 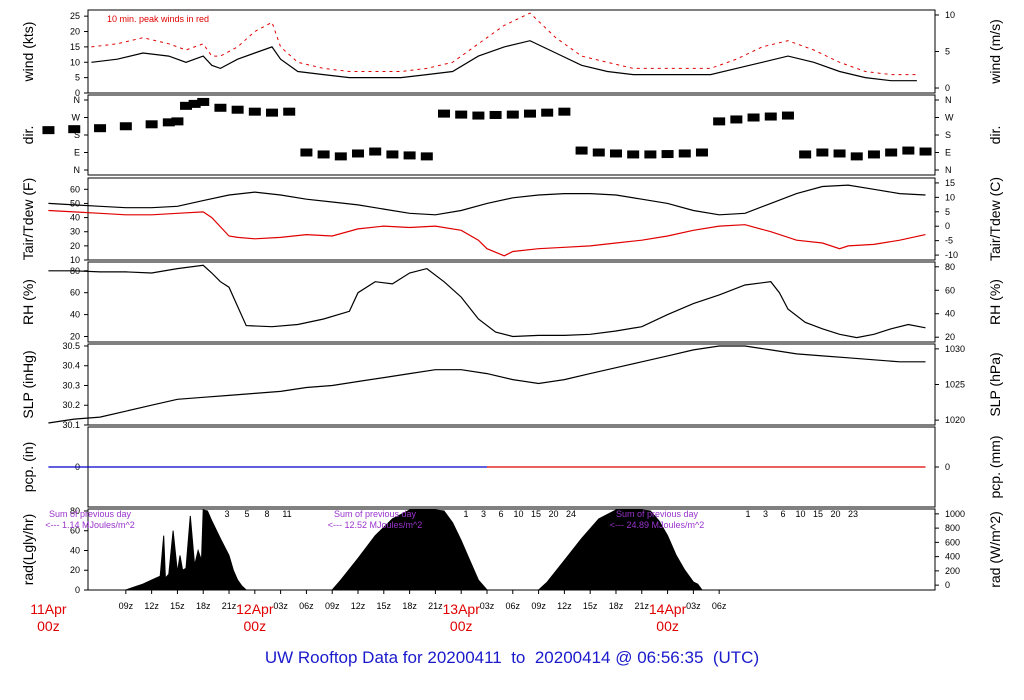 I want to click on right-tick-label: E, so click(x=948, y=153).